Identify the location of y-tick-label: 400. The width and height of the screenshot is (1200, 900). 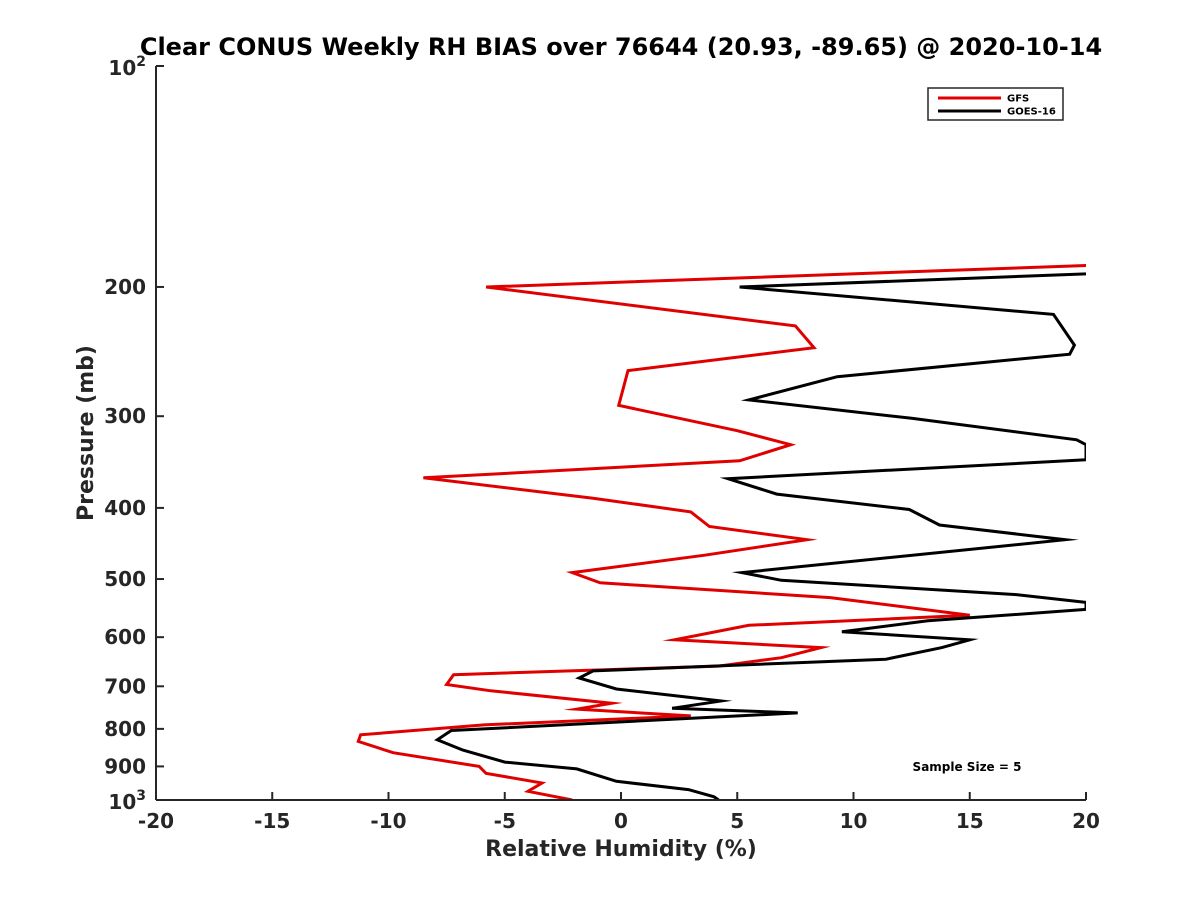
(125, 508).